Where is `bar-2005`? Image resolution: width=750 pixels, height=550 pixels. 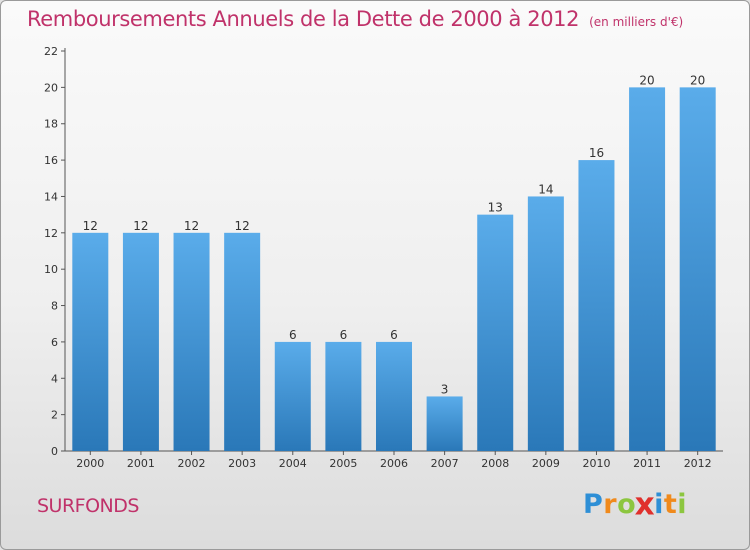 bar-2005 is located at coordinates (343, 396).